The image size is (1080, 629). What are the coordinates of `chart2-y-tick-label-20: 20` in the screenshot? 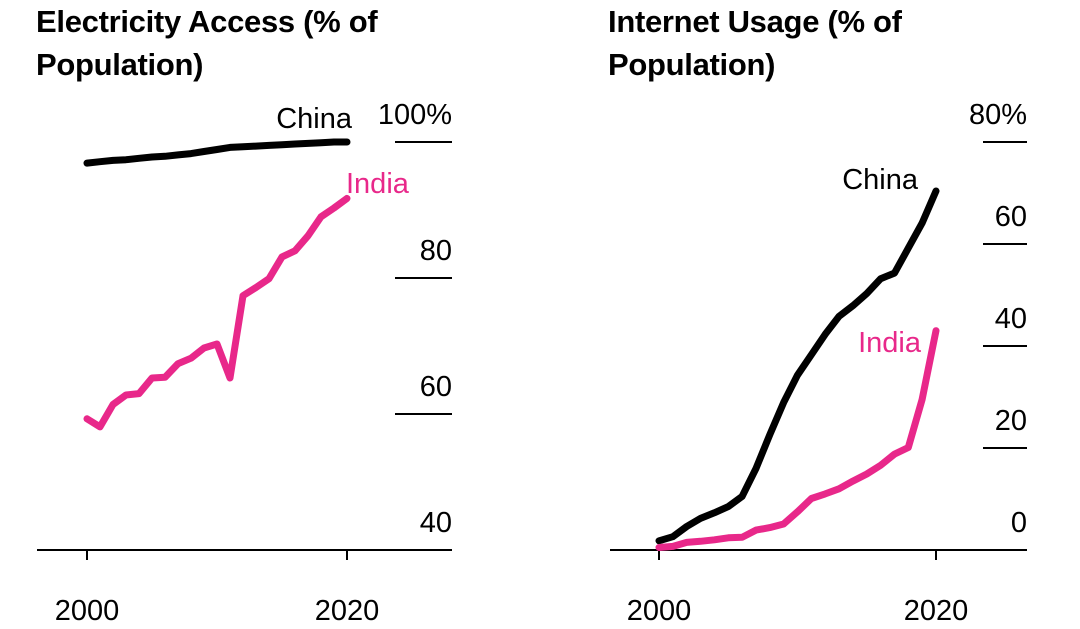 It's located at (1011, 421).